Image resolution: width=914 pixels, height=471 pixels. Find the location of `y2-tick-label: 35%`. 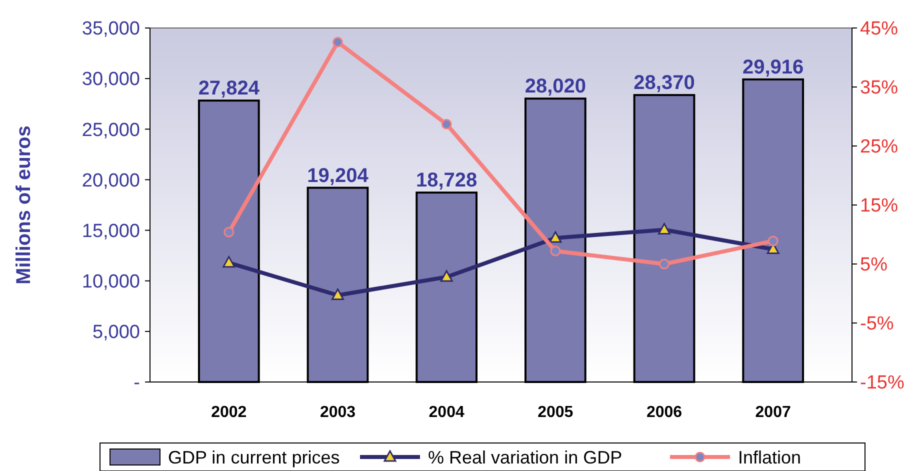

y2-tick-label: 35% is located at coordinates (879, 88).